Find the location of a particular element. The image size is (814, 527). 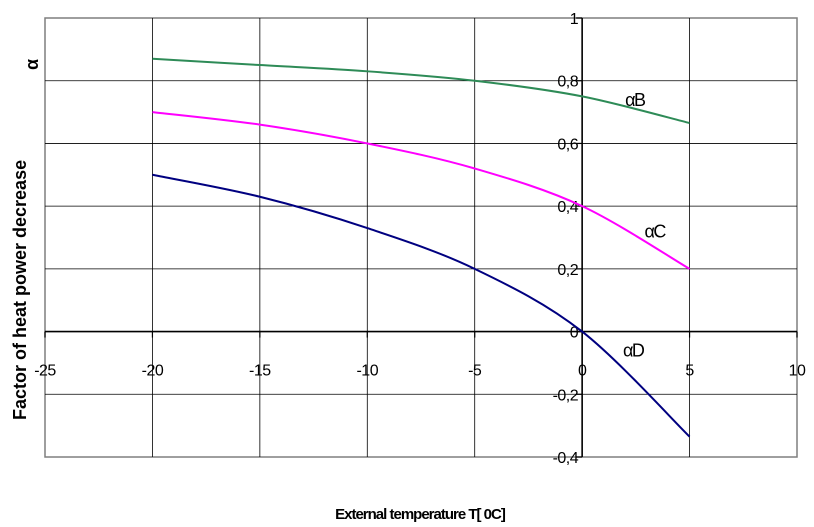

series-label: αB is located at coordinates (635, 100).